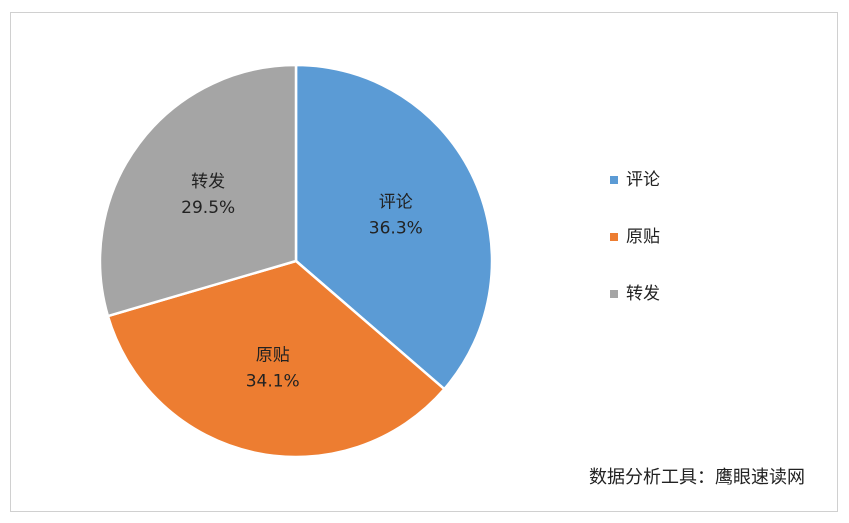 This screenshot has height=523, width=849. Describe the element at coordinates (208, 182) in the screenshot. I see `slice-category-label: 转发` at that location.